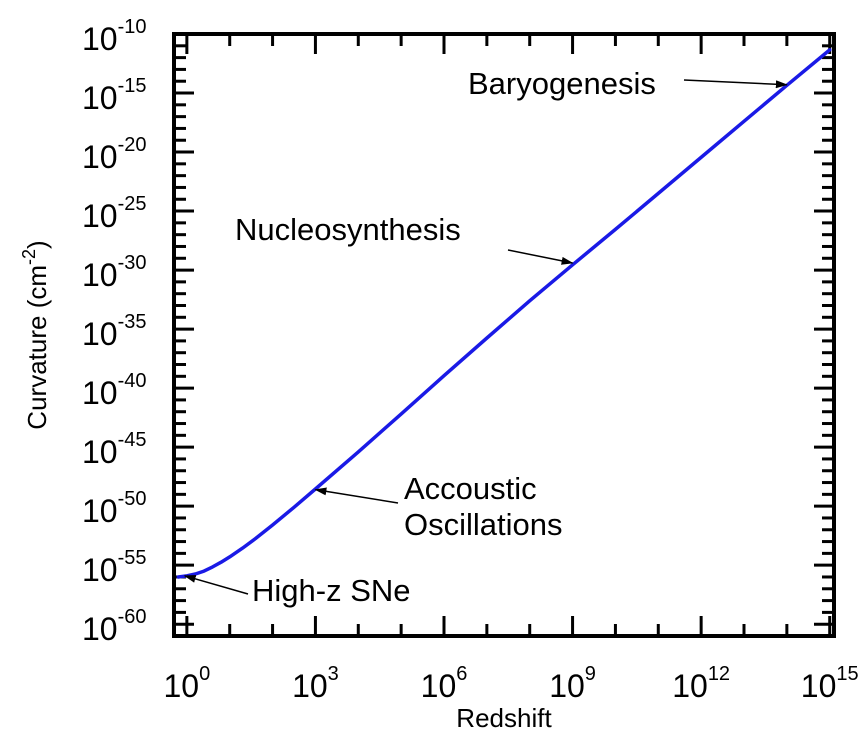 This screenshot has width=866, height=737. I want to click on x-tick-label: 10¹⁵, so click(830, 683).